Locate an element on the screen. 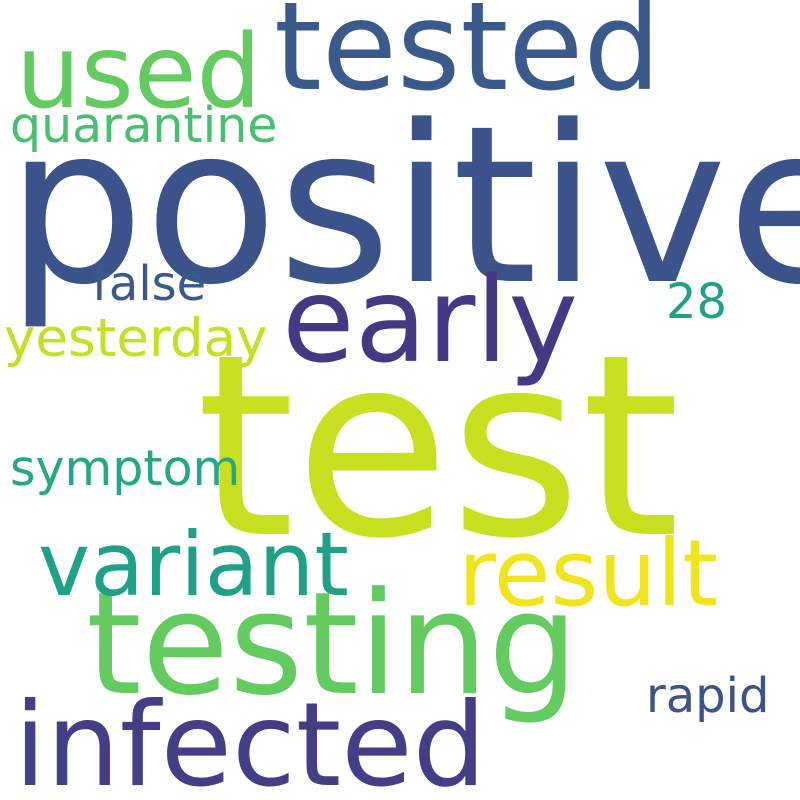 This screenshot has width=800, height=800. word-result: result is located at coordinates (588, 573).